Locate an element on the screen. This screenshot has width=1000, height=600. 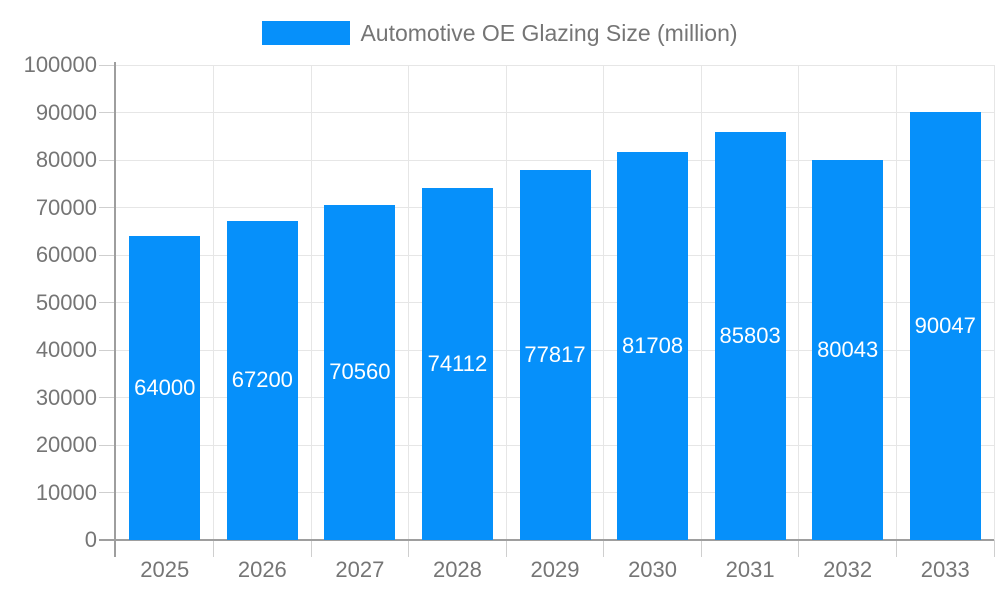
bar-value-label: 64000 is located at coordinates (165, 387).